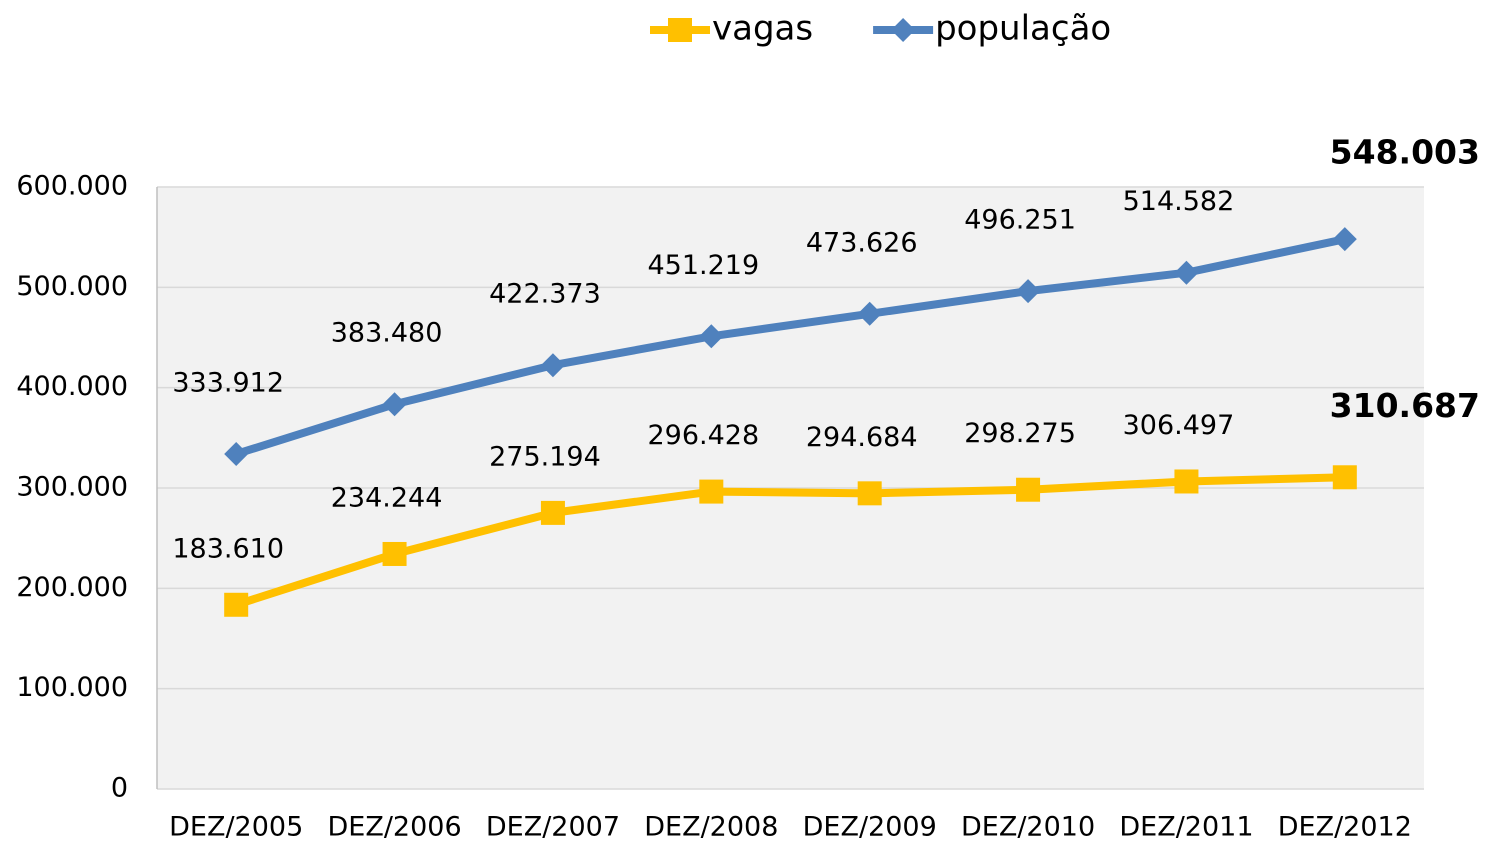 This screenshot has width=1492, height=842. What do you see at coordinates (1179, 201) in the screenshot?
I see `data-label: 514.582` at bounding box center [1179, 201].